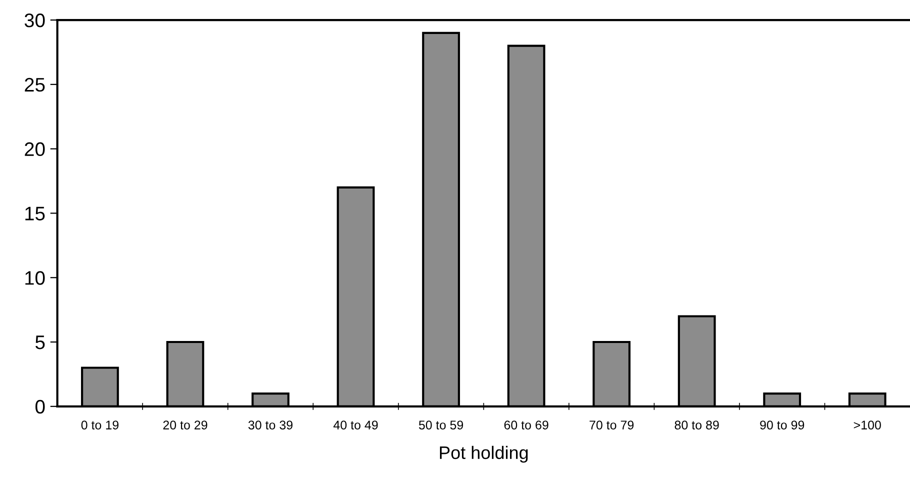  Describe the element at coordinates (612, 425) in the screenshot. I see `x-tick-label: 70 to 79` at that location.